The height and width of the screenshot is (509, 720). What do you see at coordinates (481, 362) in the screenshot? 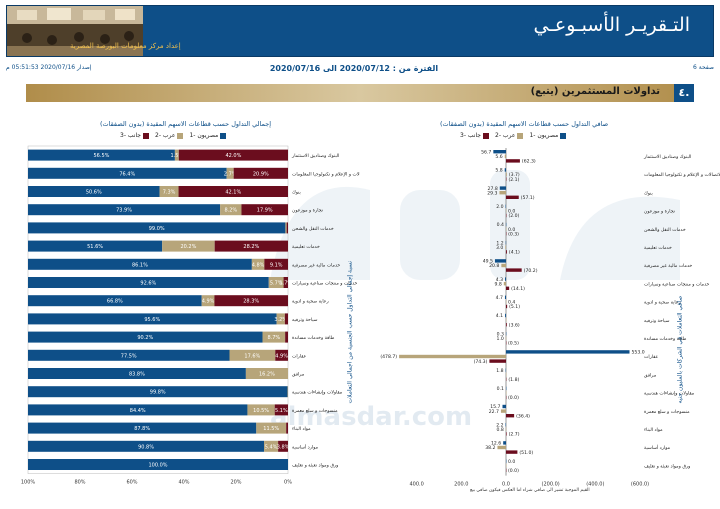
I see `net-bar-label: (74.3)` at bounding box center [481, 362].